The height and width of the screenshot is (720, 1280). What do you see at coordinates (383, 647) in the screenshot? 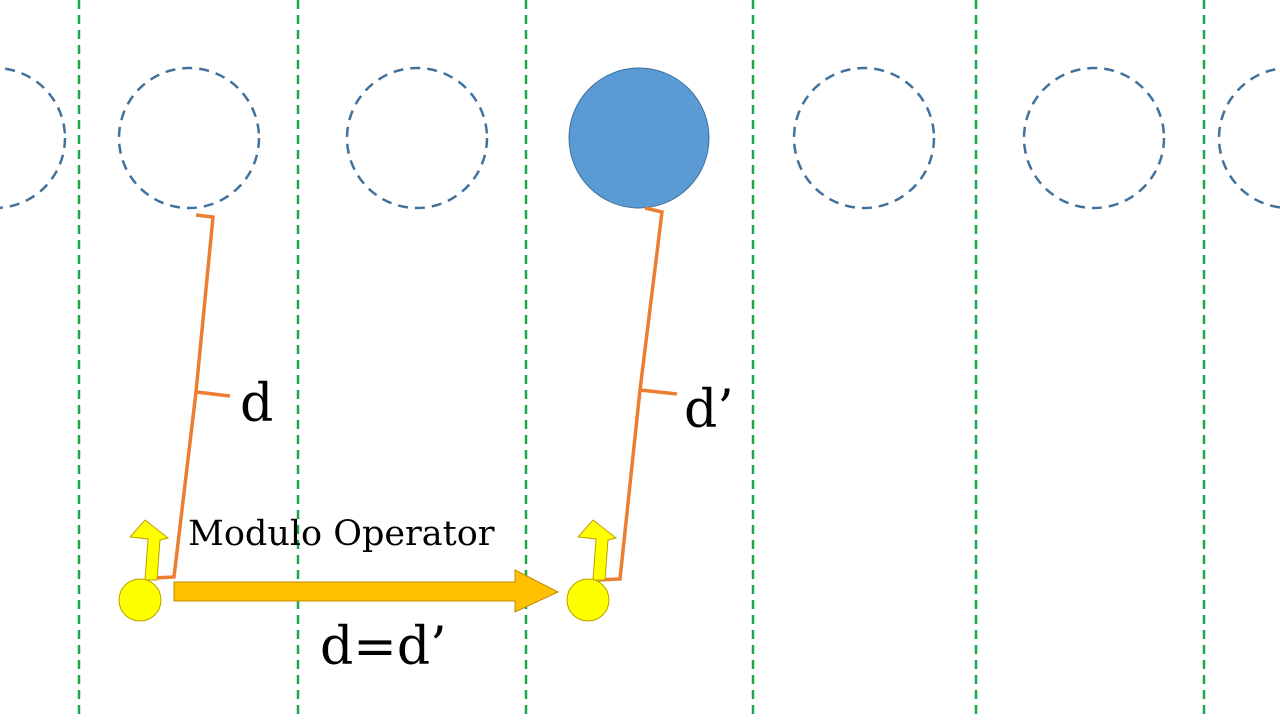
I see `label-equation: d=d’` at bounding box center [383, 647].